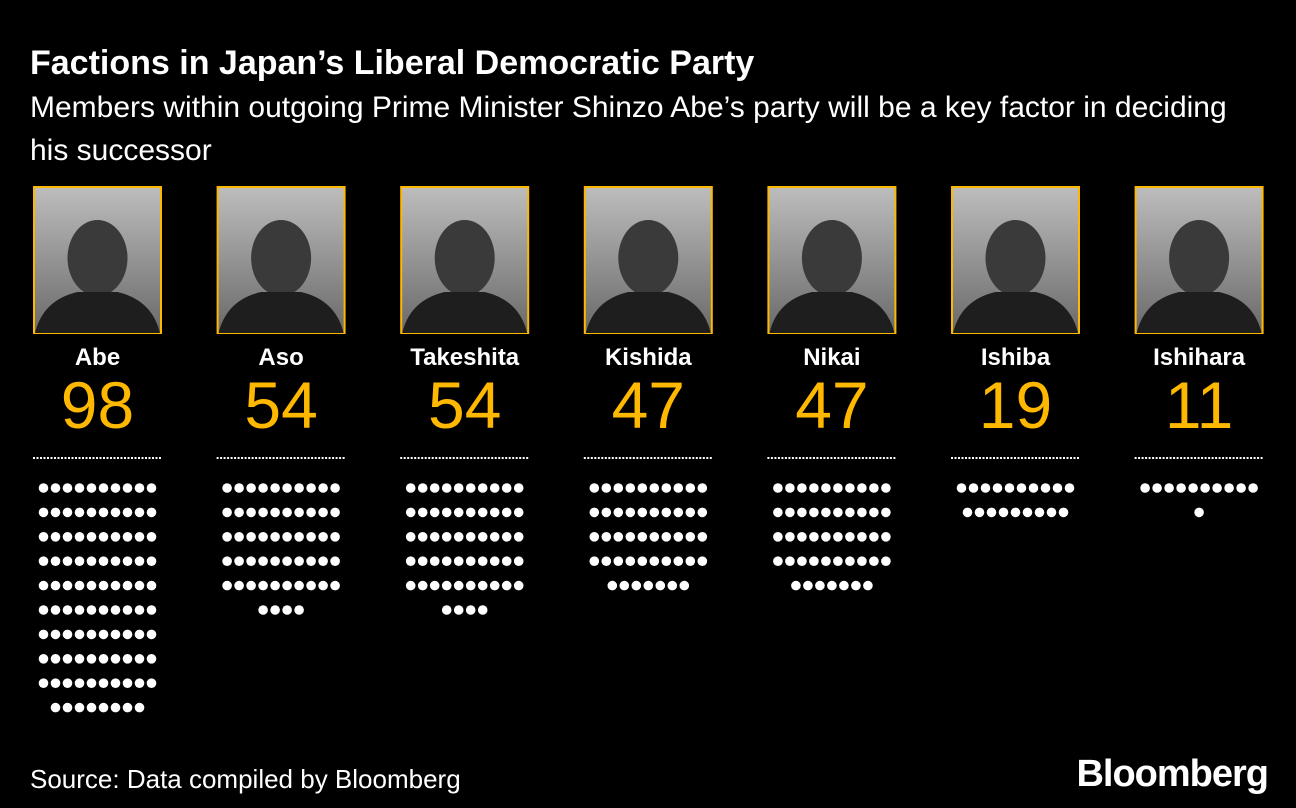  Describe the element at coordinates (1015, 312) in the screenshot. I see `shoulders` at that location.